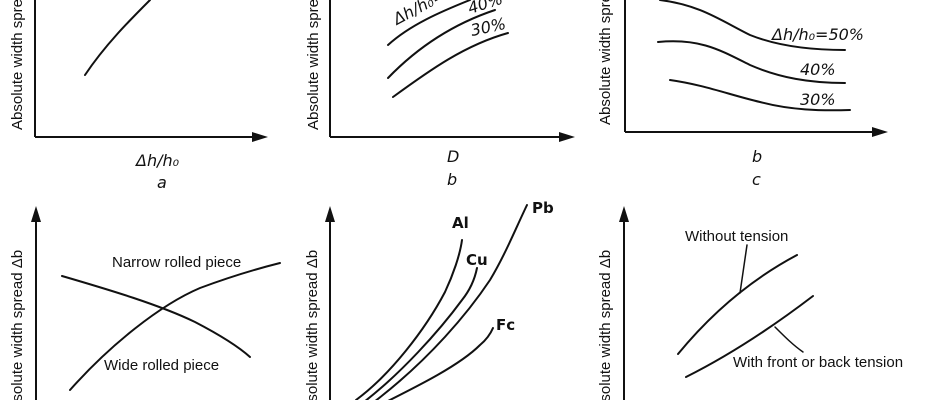 This screenshot has width=940, height=400. I want to click on panel-d-label-narrow: Narrow rolled piece, so click(176, 262).